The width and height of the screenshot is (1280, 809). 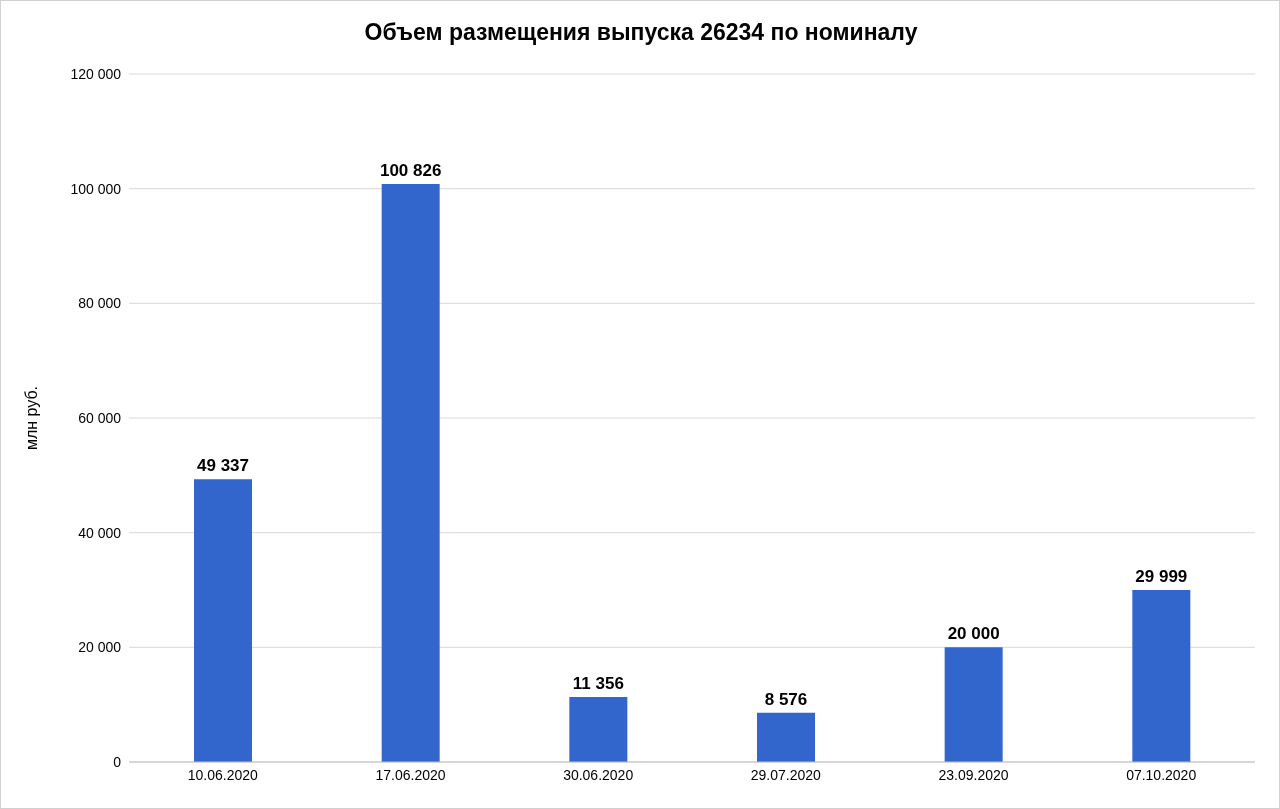 I want to click on y-tick-label: 60 000, so click(x=100, y=417).